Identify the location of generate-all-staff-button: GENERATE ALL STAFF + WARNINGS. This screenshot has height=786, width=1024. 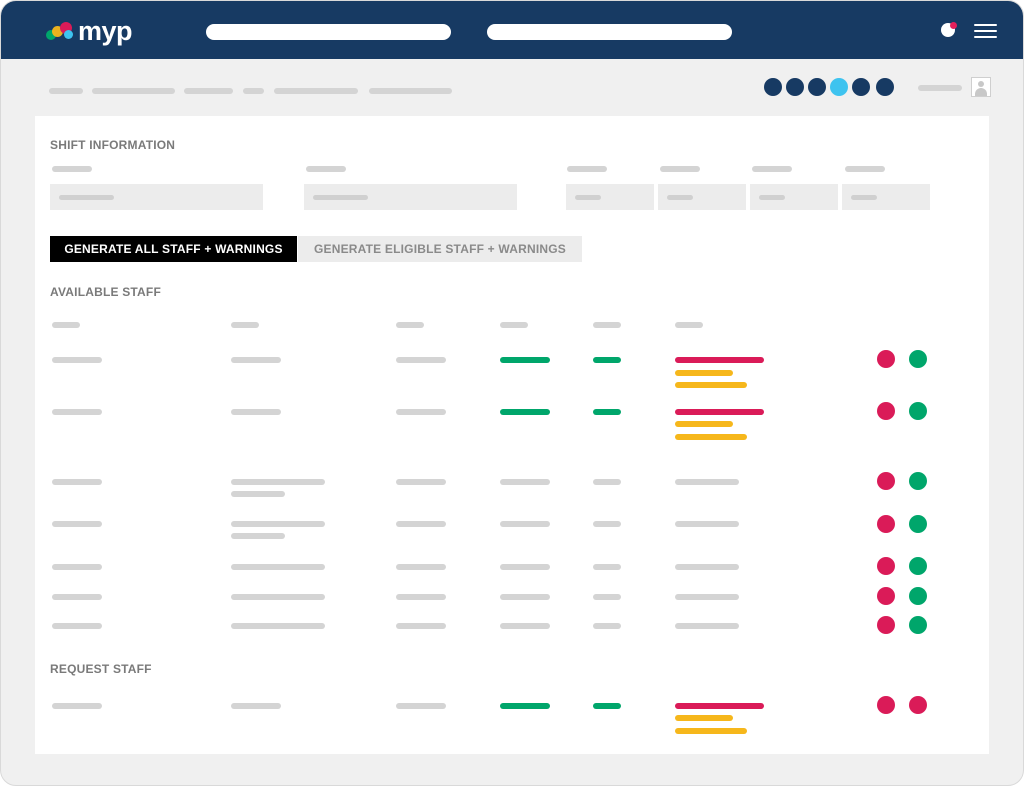
(173, 249).